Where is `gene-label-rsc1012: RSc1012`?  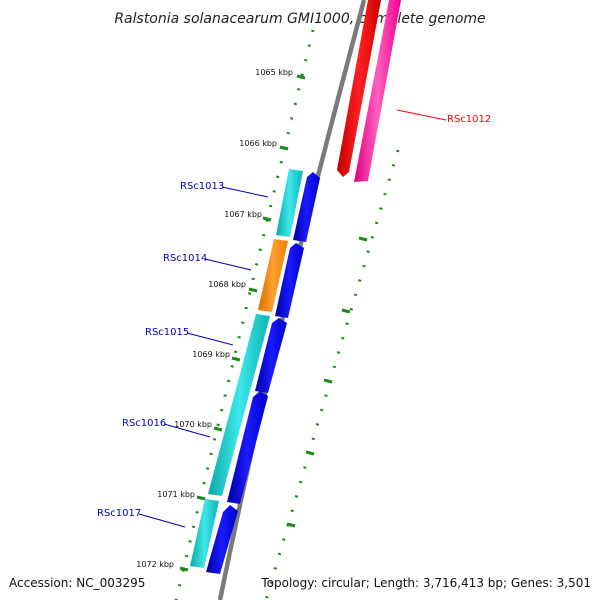 gene-label-rsc1012: RSc1012 is located at coordinates (469, 119).